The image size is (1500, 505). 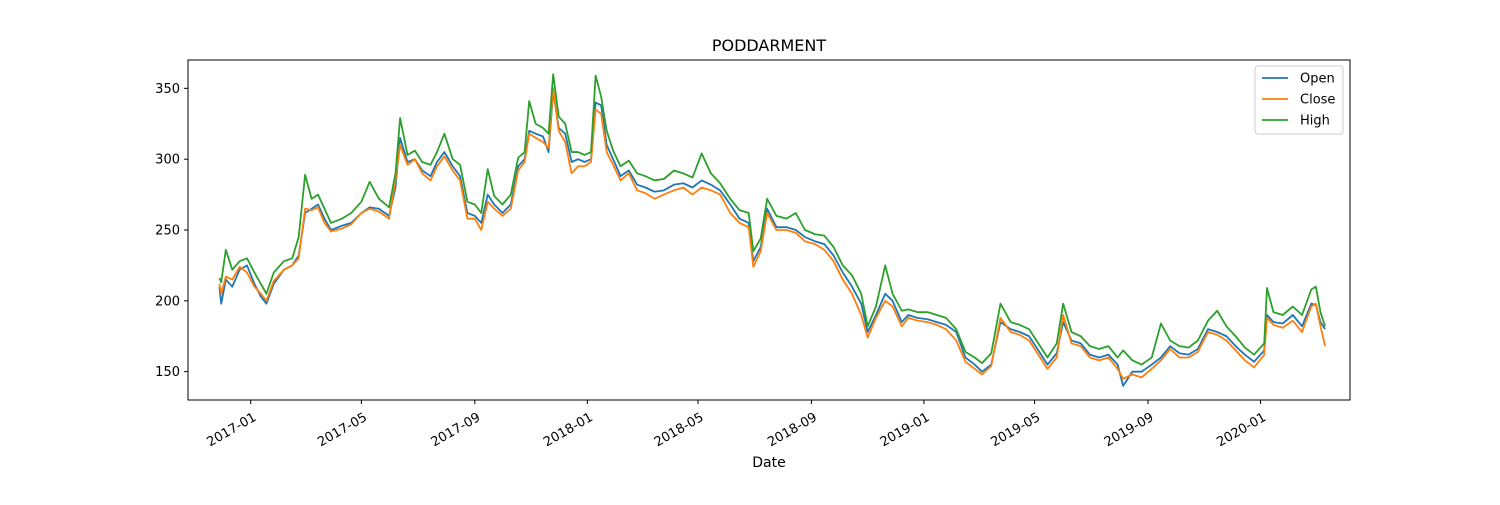 What do you see at coordinates (568, 430) in the screenshot?
I see `x-tick-label: 2018-01` at bounding box center [568, 430].